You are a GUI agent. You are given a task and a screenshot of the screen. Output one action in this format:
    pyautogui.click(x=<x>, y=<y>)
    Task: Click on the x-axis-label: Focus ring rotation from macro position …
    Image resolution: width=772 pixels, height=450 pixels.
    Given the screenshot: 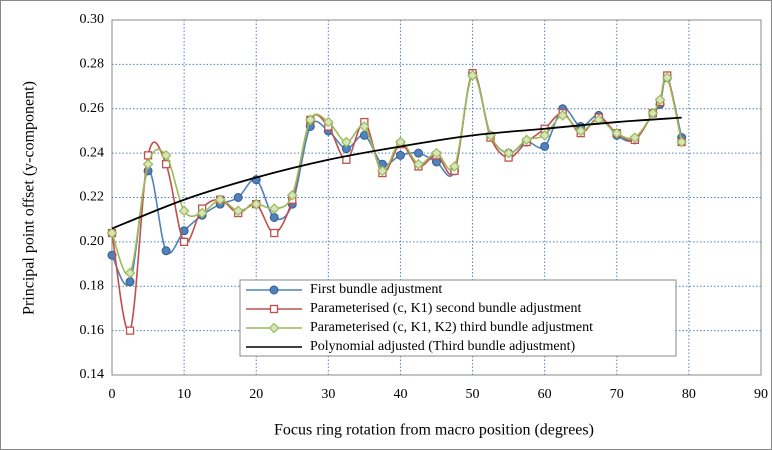 What is the action you would take?
    pyautogui.click(x=434, y=430)
    